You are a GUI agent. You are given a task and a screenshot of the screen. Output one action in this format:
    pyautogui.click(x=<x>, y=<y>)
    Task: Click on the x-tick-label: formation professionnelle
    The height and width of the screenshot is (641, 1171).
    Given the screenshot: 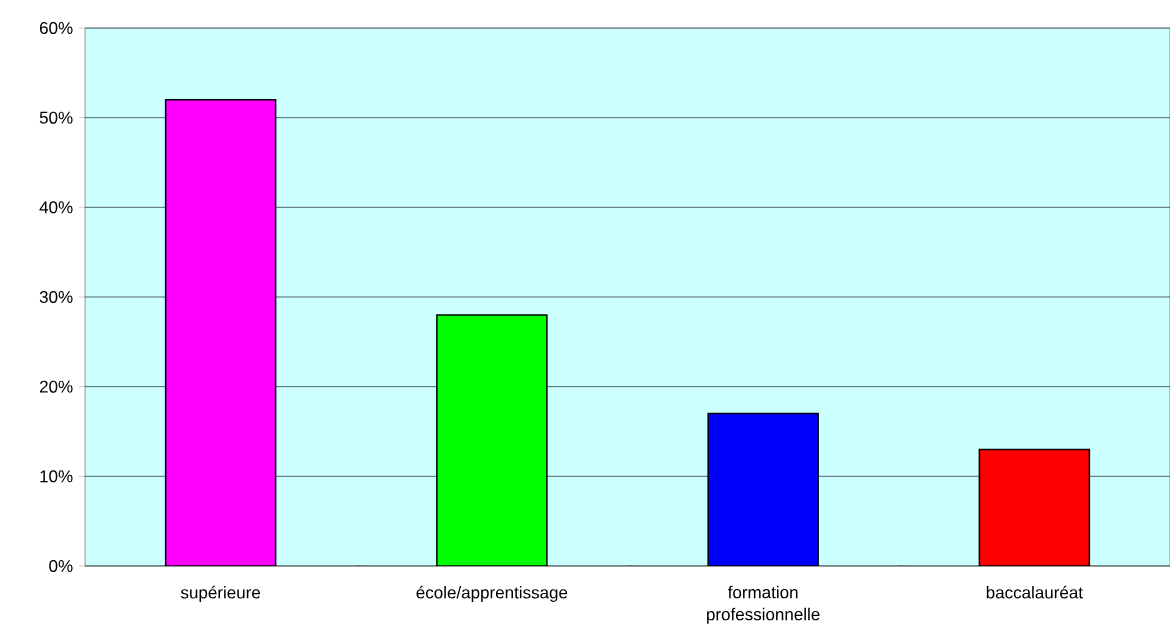 What is the action you would take?
    pyautogui.click(x=763, y=604)
    